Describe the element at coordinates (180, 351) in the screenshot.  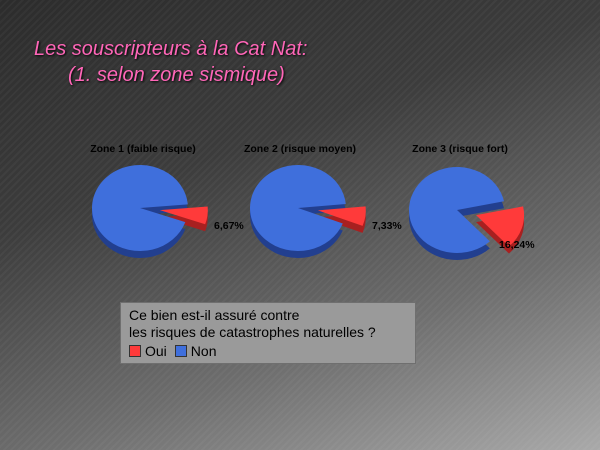
I see `legend-swatch-non` at that location.